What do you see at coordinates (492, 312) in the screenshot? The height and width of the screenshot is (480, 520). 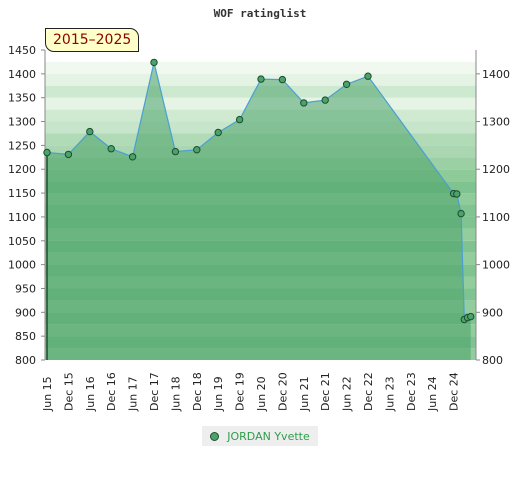 I see `y-tick-label-right: 900` at bounding box center [492, 312].